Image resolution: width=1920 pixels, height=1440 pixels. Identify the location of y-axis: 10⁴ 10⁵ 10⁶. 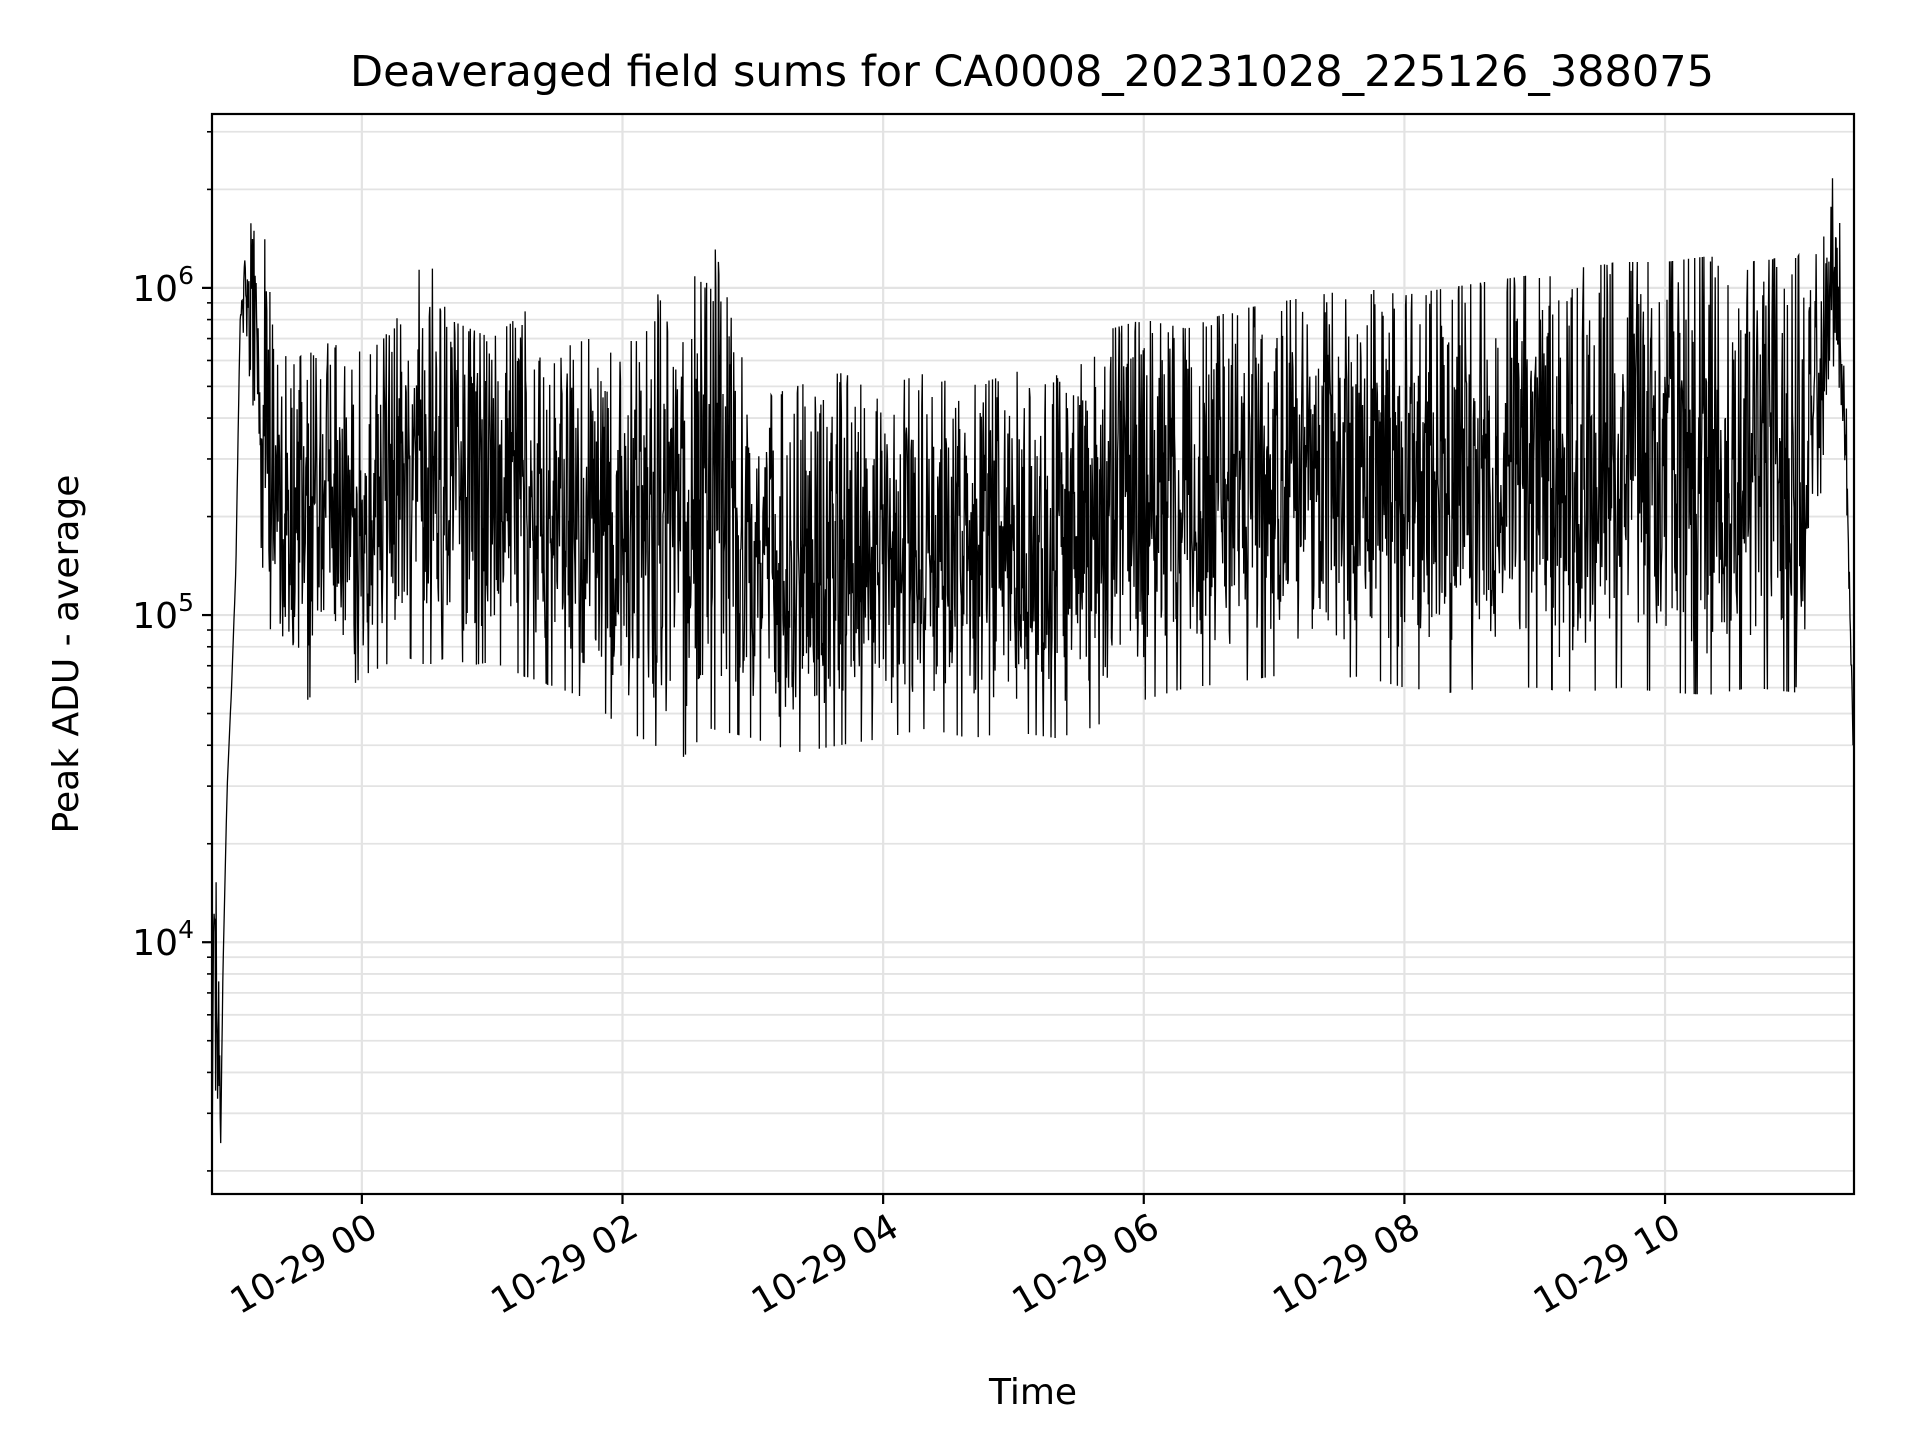
(172, 651).